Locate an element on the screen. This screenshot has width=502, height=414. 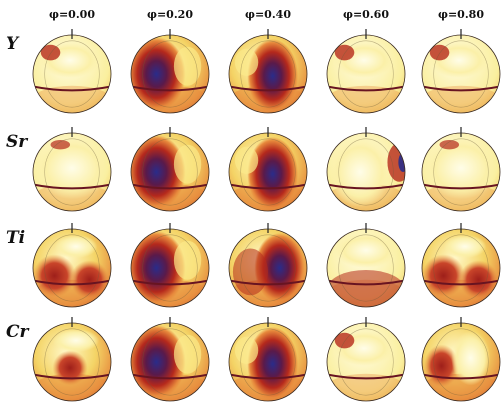
element-label: Y is located at coordinates (13, 44).